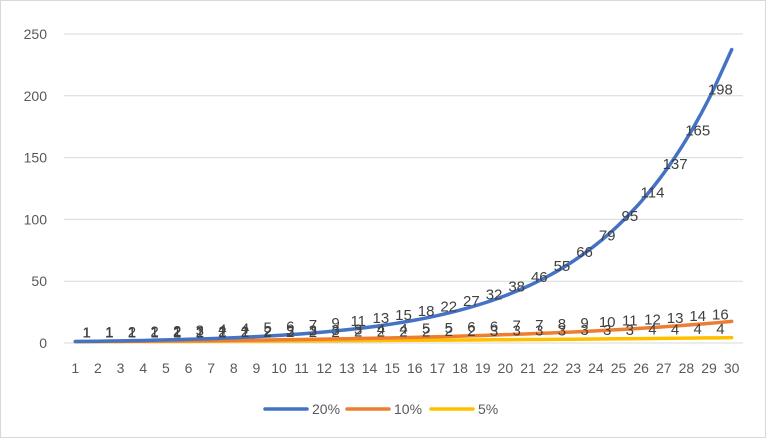 The width and height of the screenshot is (766, 438). What do you see at coordinates (448, 307) in the screenshot?
I see `data-label: 22` at bounding box center [448, 307].